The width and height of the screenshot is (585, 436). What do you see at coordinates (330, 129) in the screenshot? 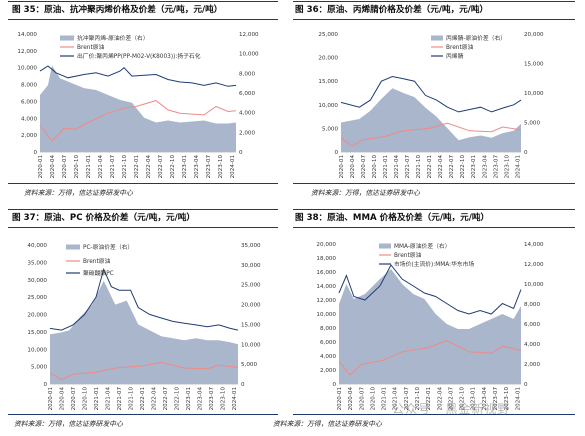
I see `left-tick-label: 5,000` at bounding box center [330, 129].